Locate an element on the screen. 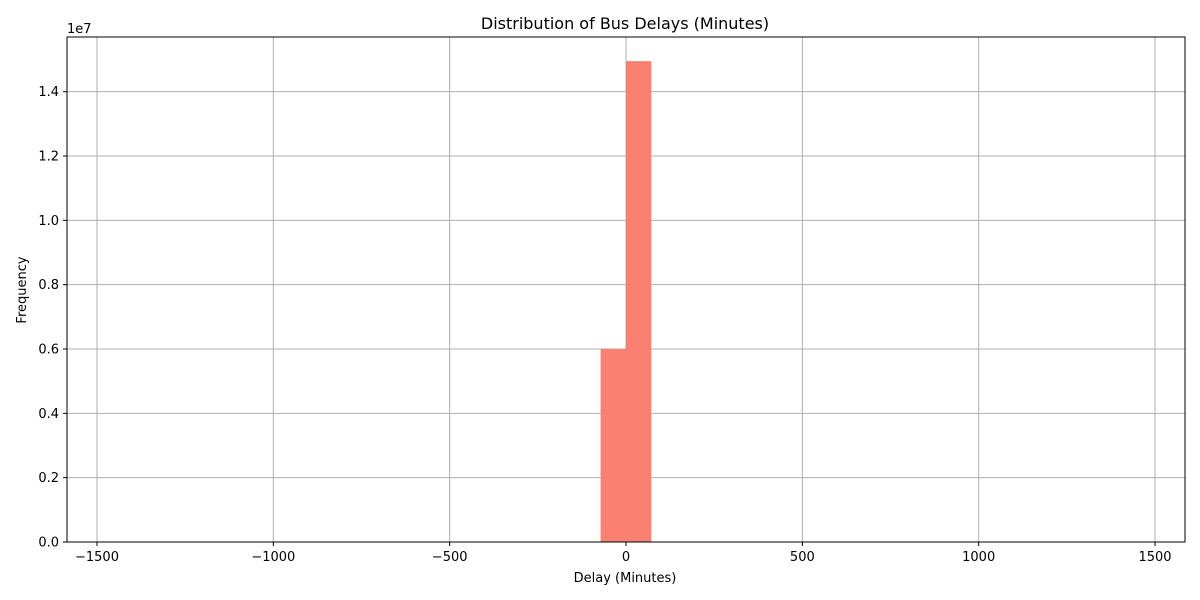 The image size is (1200, 600). y-tick-label: 0.4 is located at coordinates (48, 414).